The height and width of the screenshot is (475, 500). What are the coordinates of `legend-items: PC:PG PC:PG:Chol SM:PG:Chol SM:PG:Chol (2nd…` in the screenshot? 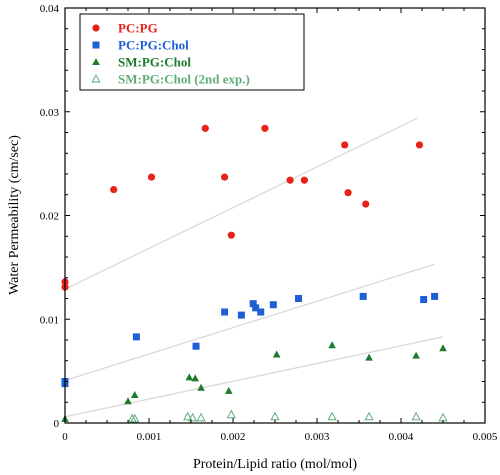 It's located at (170, 54).